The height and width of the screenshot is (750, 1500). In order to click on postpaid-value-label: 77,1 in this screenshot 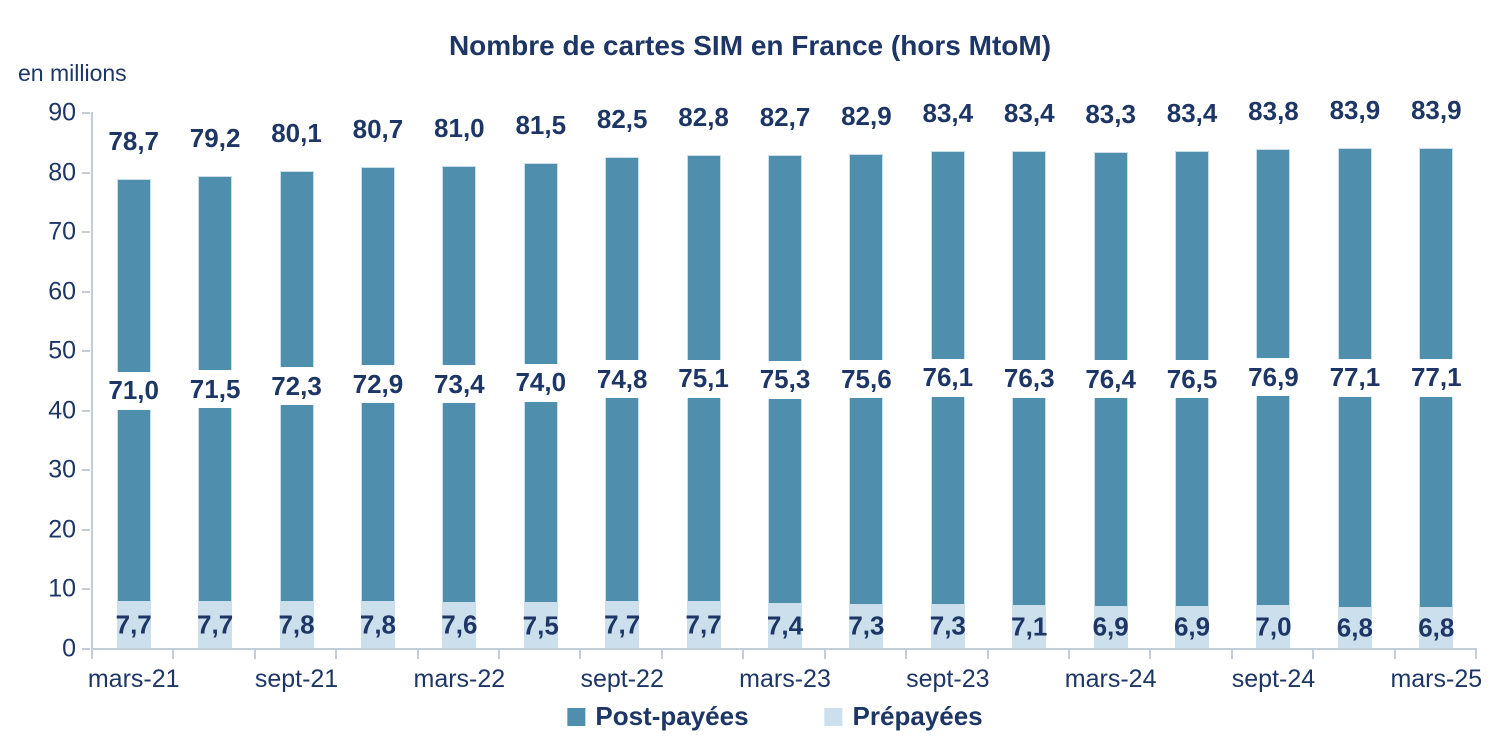, I will do `click(1436, 377)`.